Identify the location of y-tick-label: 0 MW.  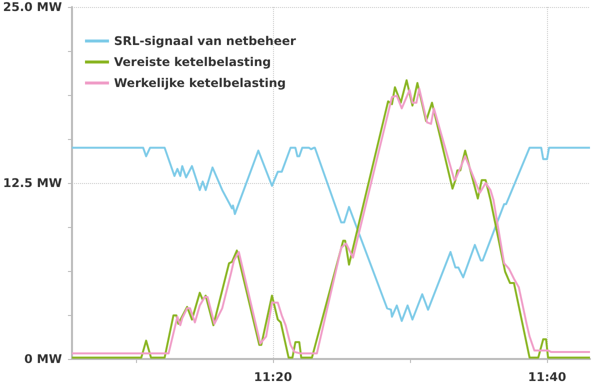
(43, 359).